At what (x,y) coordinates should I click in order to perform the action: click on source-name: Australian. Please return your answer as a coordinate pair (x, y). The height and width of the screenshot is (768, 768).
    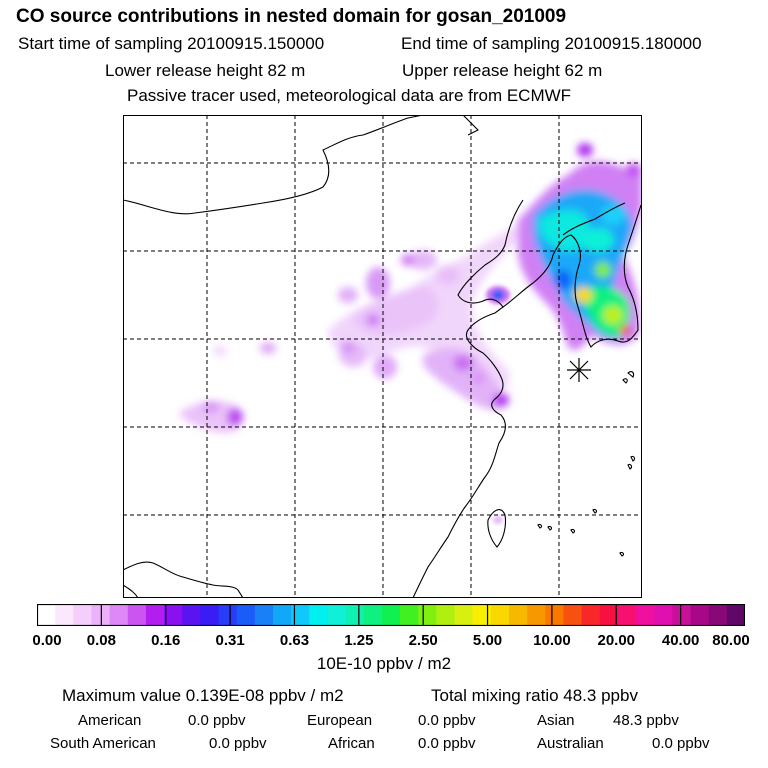
    Looking at the image, I should click on (570, 743).